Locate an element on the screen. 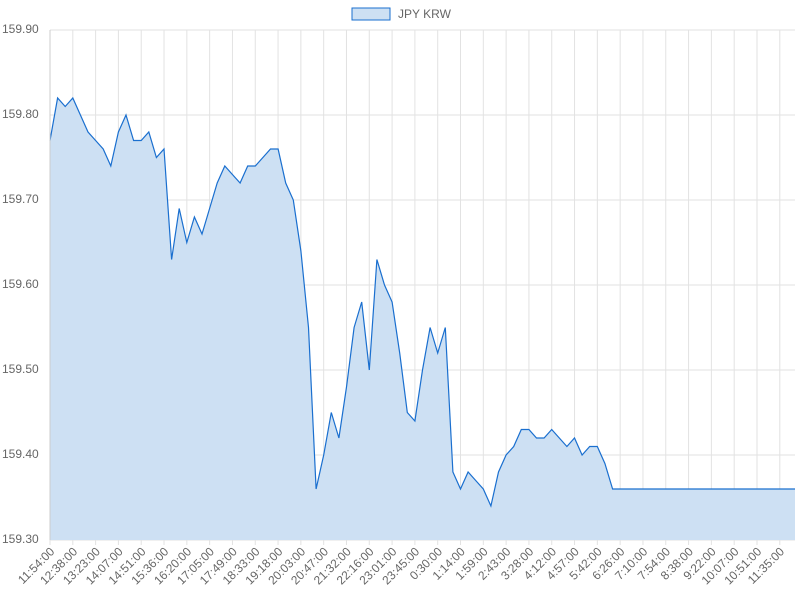 The height and width of the screenshot is (600, 800). y-tick-label: 159.70 is located at coordinates (20, 199).